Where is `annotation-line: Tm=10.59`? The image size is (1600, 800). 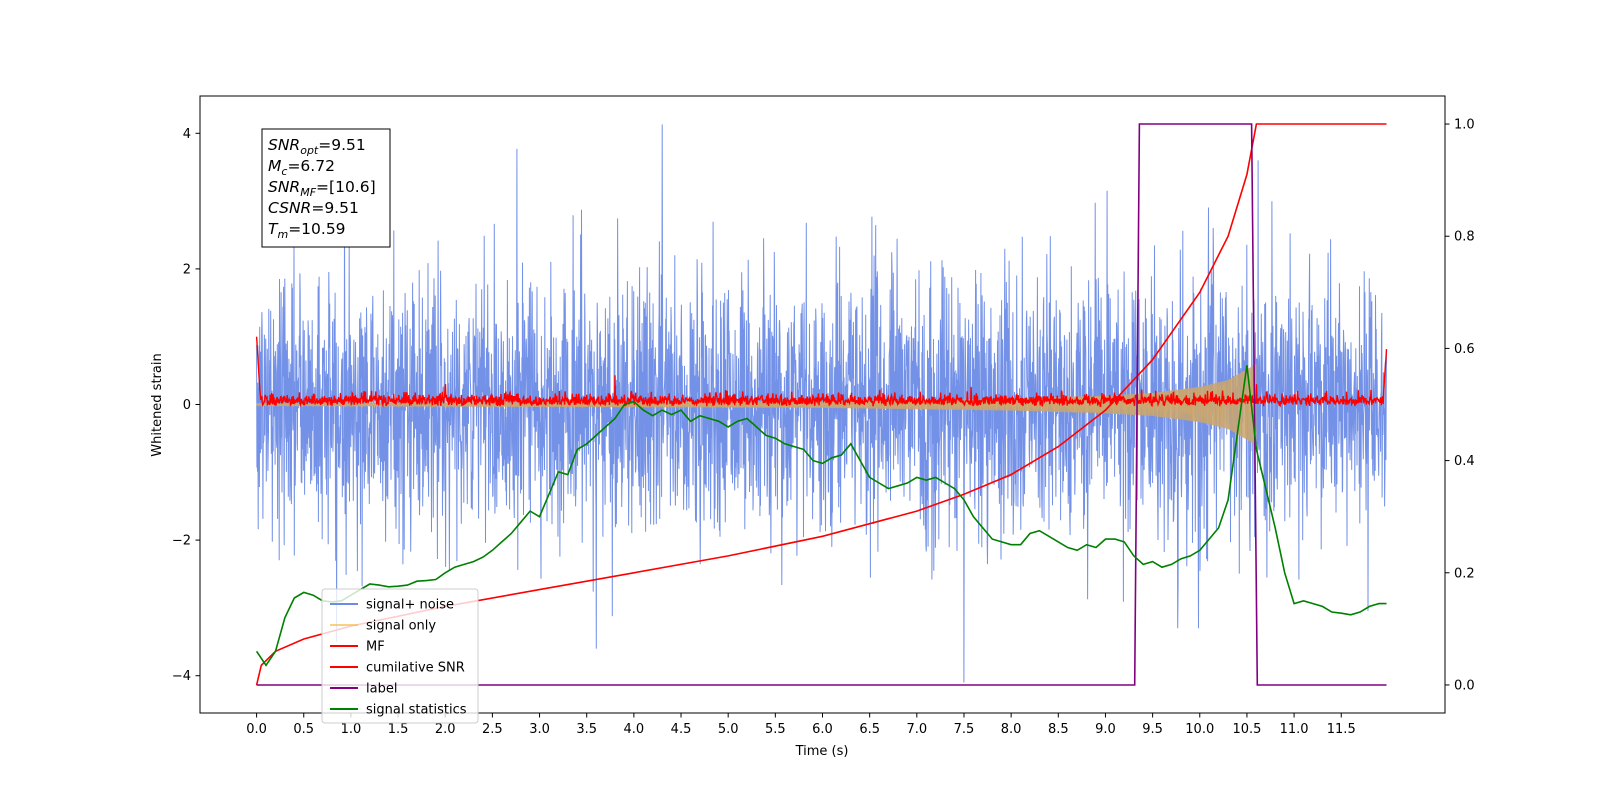
annotation-line: Tm=10.59 is located at coordinates (307, 230).